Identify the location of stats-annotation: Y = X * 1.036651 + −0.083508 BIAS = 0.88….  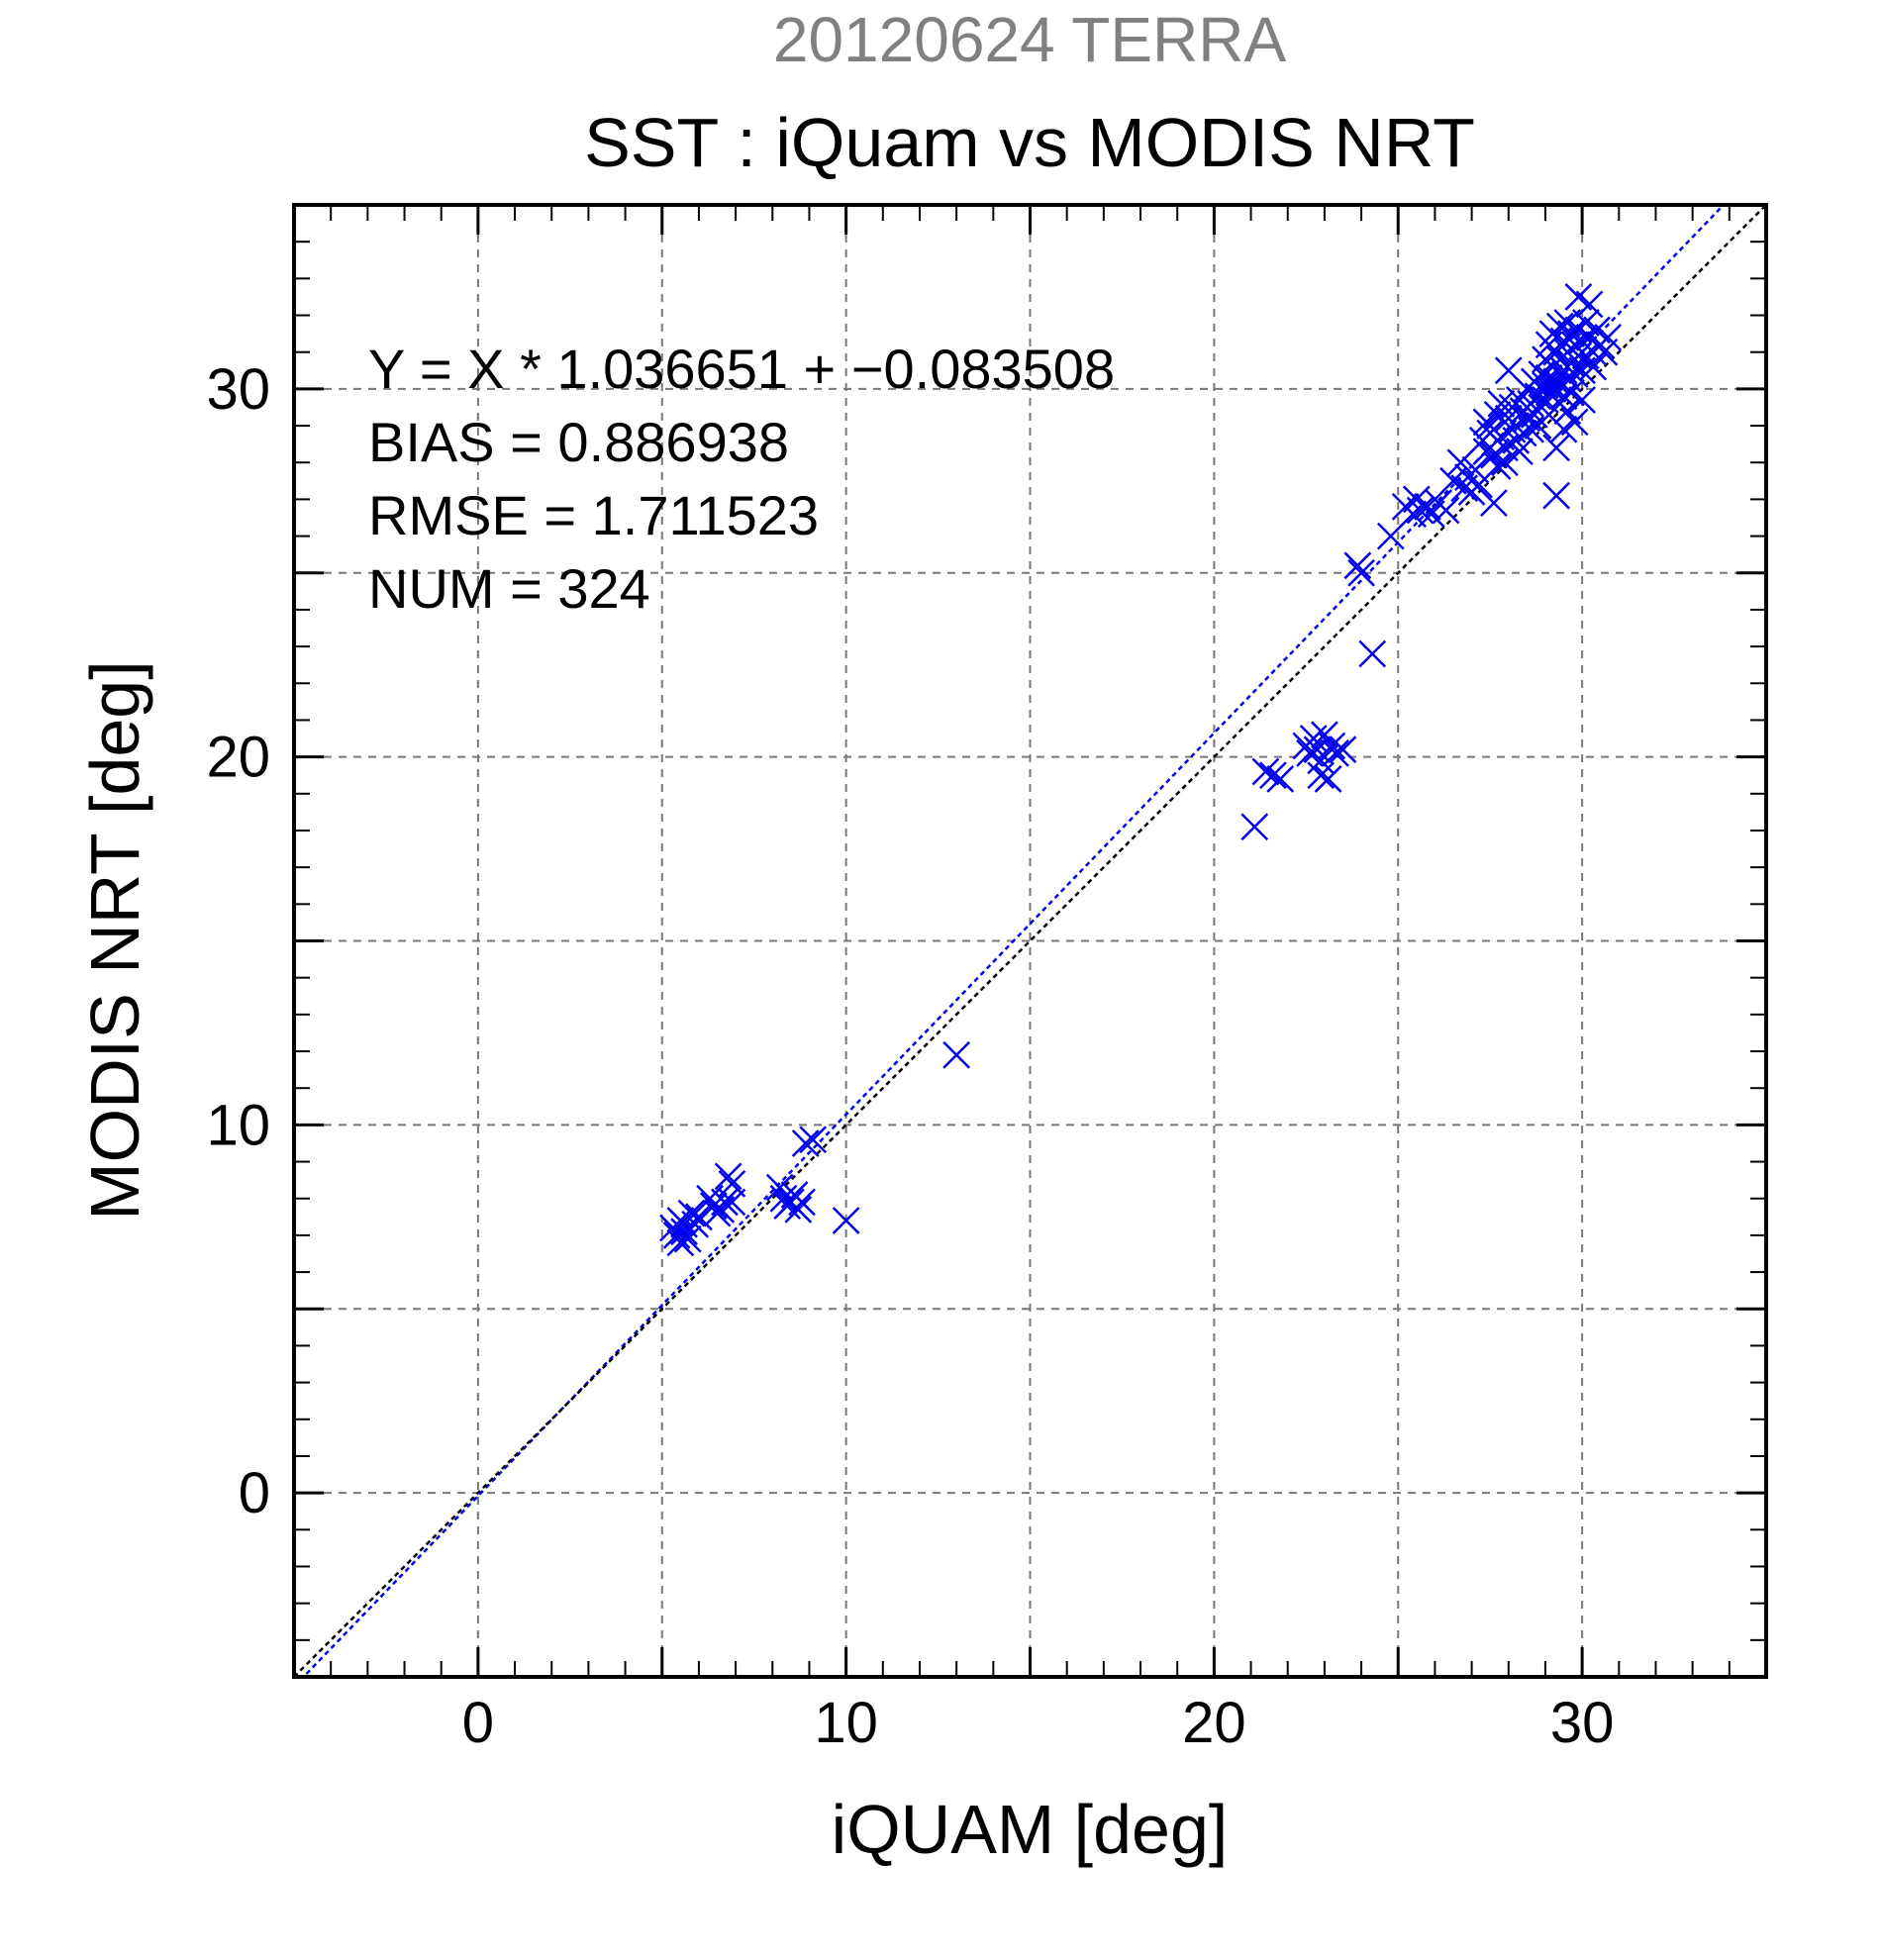
(742, 479).